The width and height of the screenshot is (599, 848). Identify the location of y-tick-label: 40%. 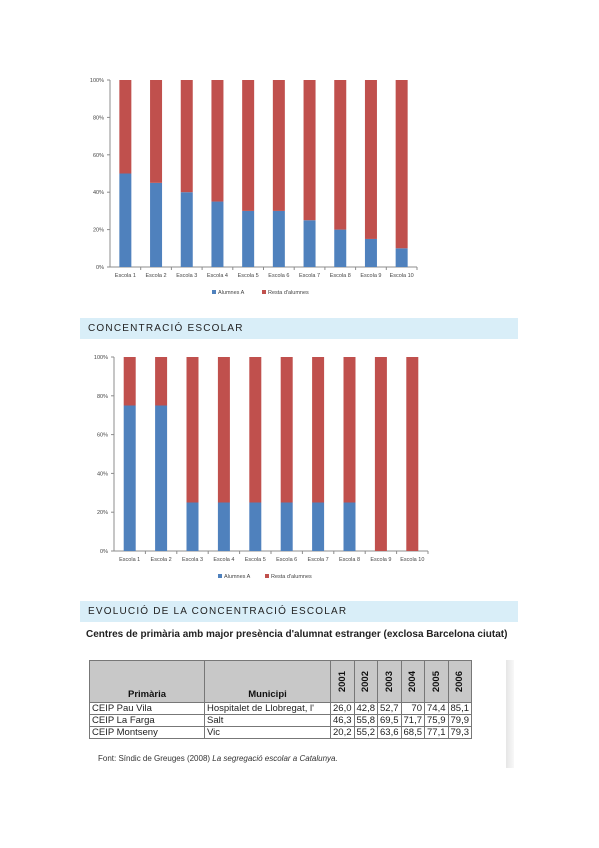
(102, 474).